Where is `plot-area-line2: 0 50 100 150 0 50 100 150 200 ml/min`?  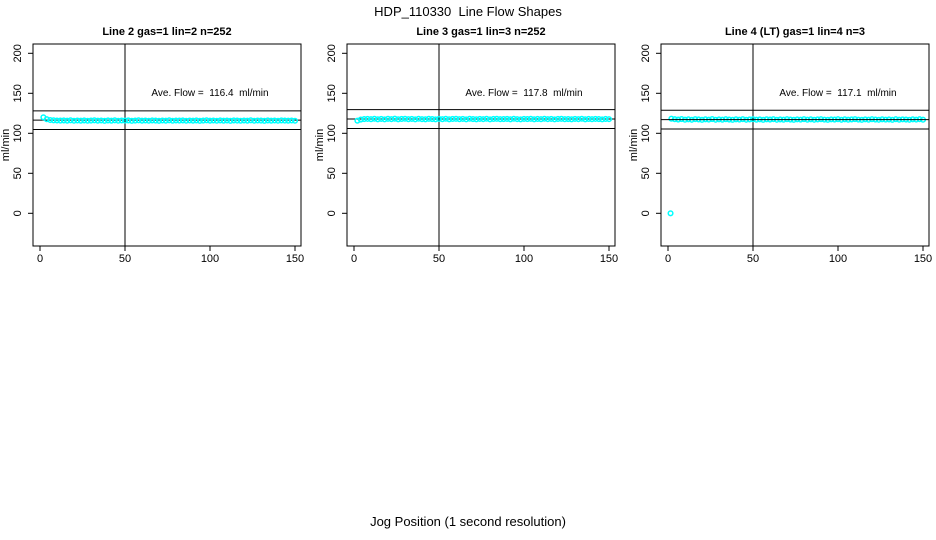 plot-area-line2: 0 50 100 150 0 50 100 150 200 ml/min is located at coordinates (152, 154).